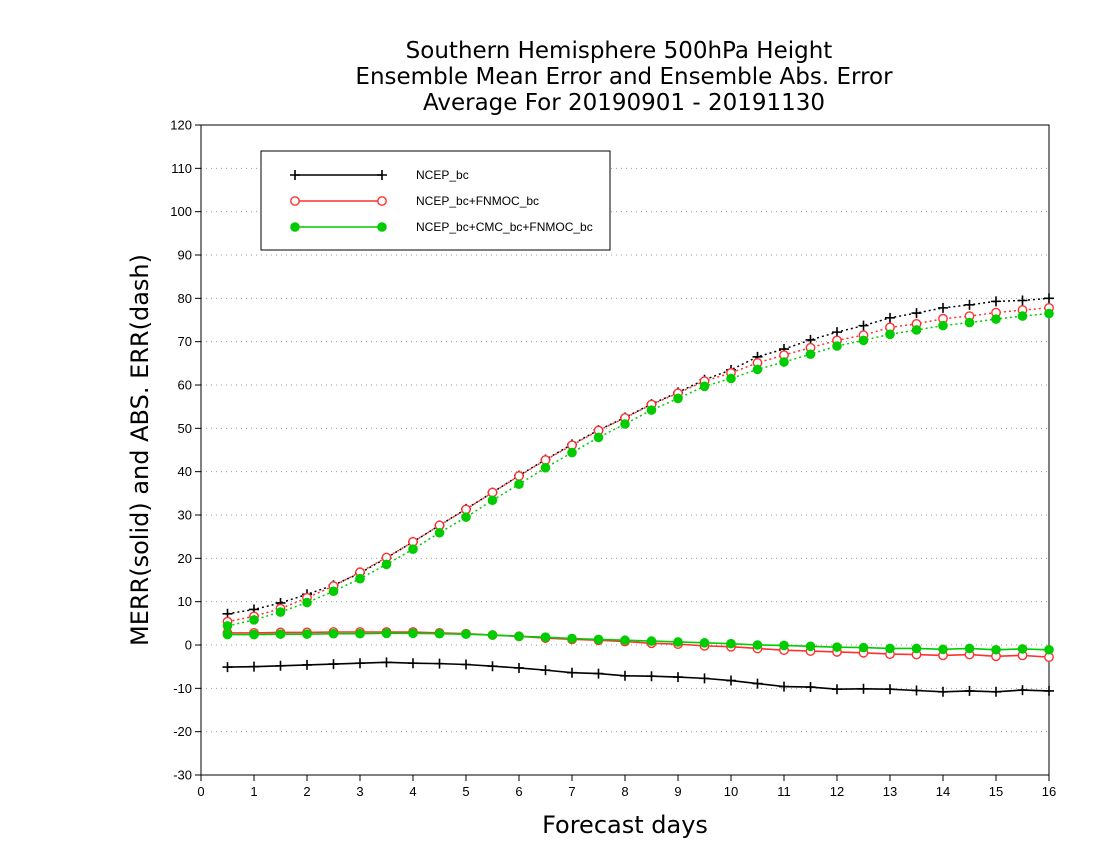 The image size is (1100, 850). I want to click on x-tick-label: 13, so click(890, 791).